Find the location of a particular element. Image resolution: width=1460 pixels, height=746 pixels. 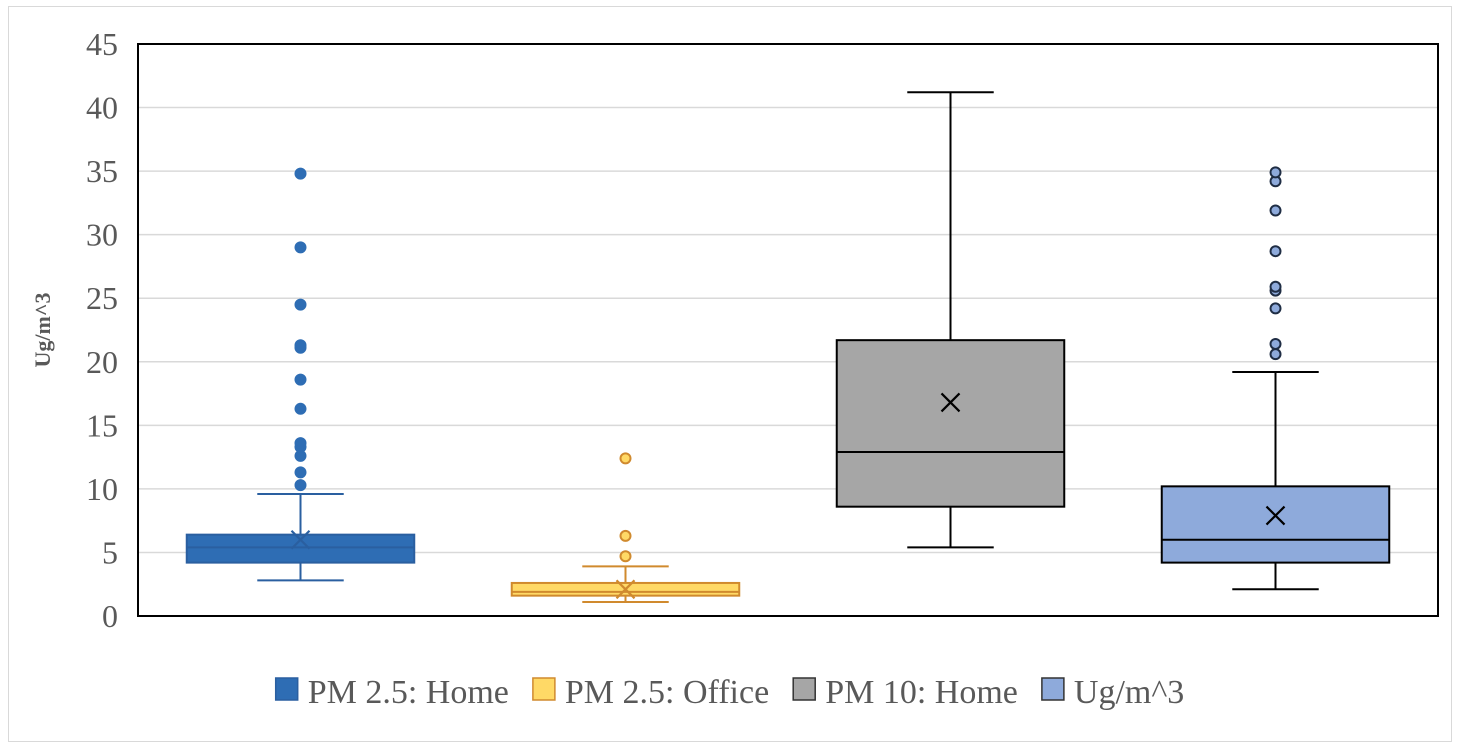

y-tick-label: 40 is located at coordinates (102, 108).